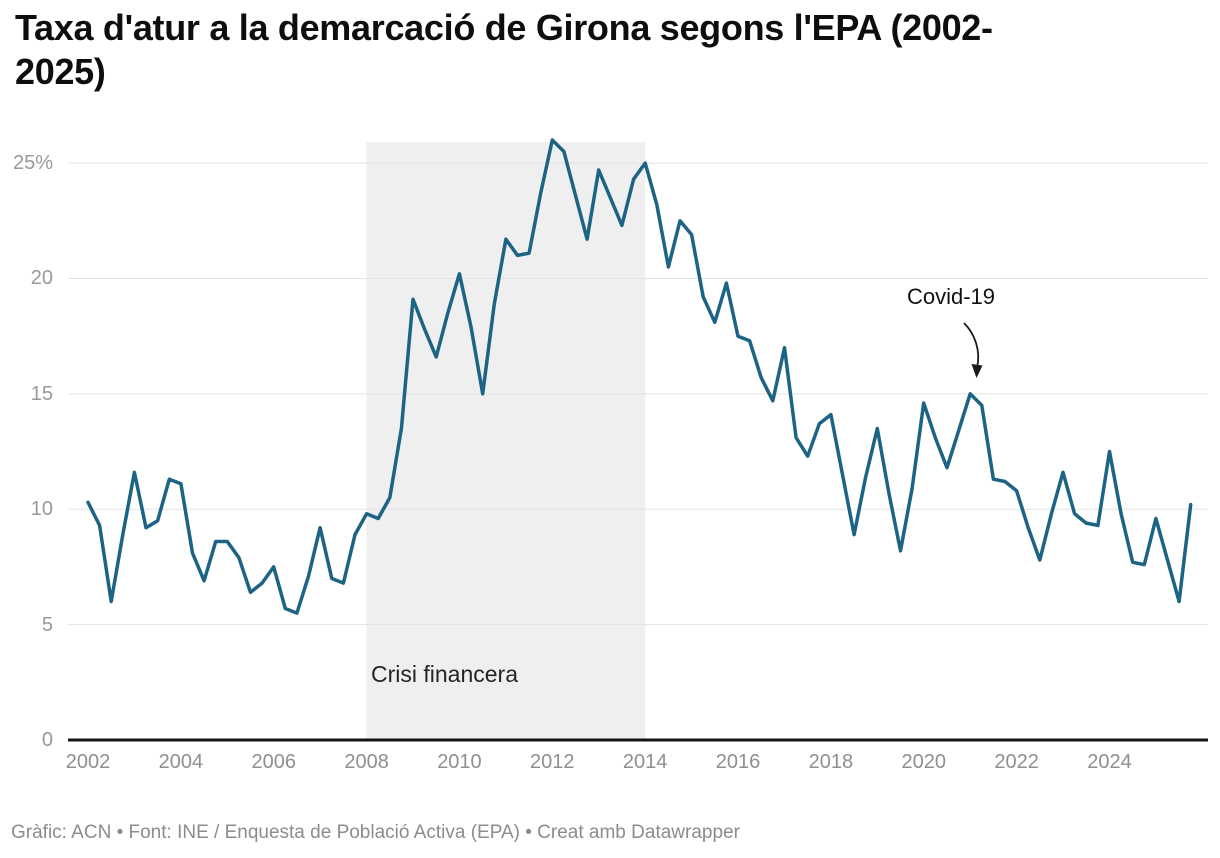 This screenshot has height=858, width=1220. I want to click on crisis-band-label: Crisi financera, so click(444, 674).